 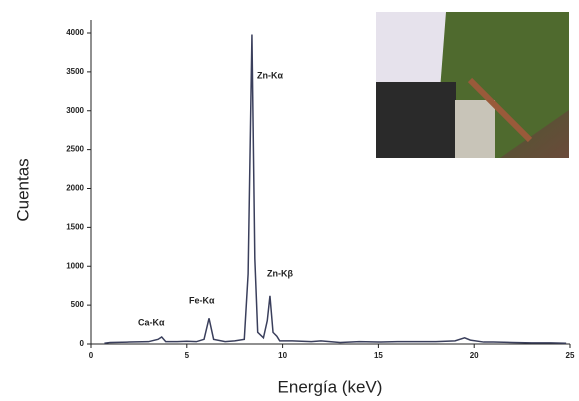 What do you see at coordinates (151, 322) in the screenshot?
I see `annotation: Ca-Kα` at bounding box center [151, 322].